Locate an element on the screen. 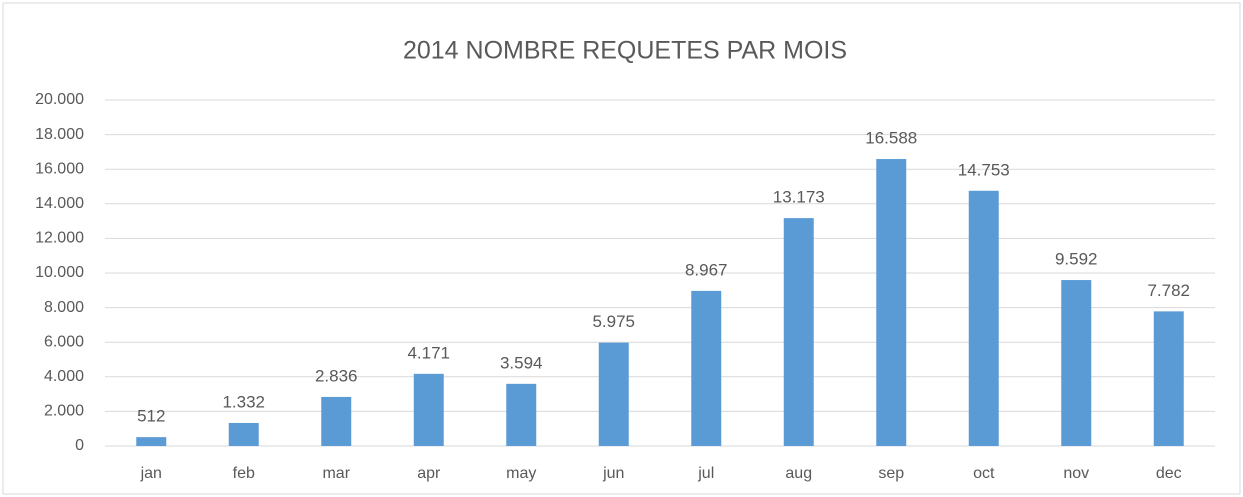 The height and width of the screenshot is (497, 1243). x-tick-label: jan is located at coordinates (151, 473).